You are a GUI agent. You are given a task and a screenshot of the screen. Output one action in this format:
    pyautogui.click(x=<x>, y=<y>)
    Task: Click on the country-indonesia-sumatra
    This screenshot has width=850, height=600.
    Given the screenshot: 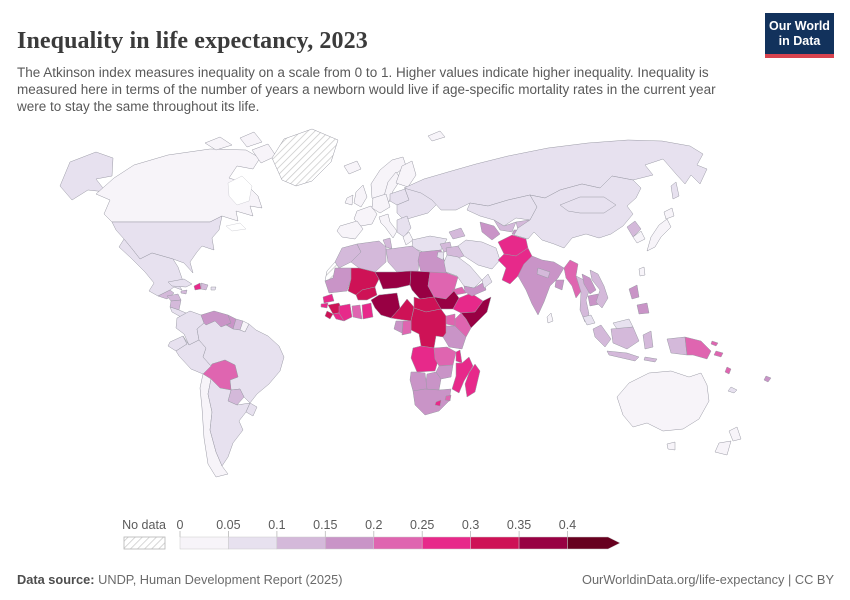 What is the action you would take?
    pyautogui.click(x=602, y=336)
    